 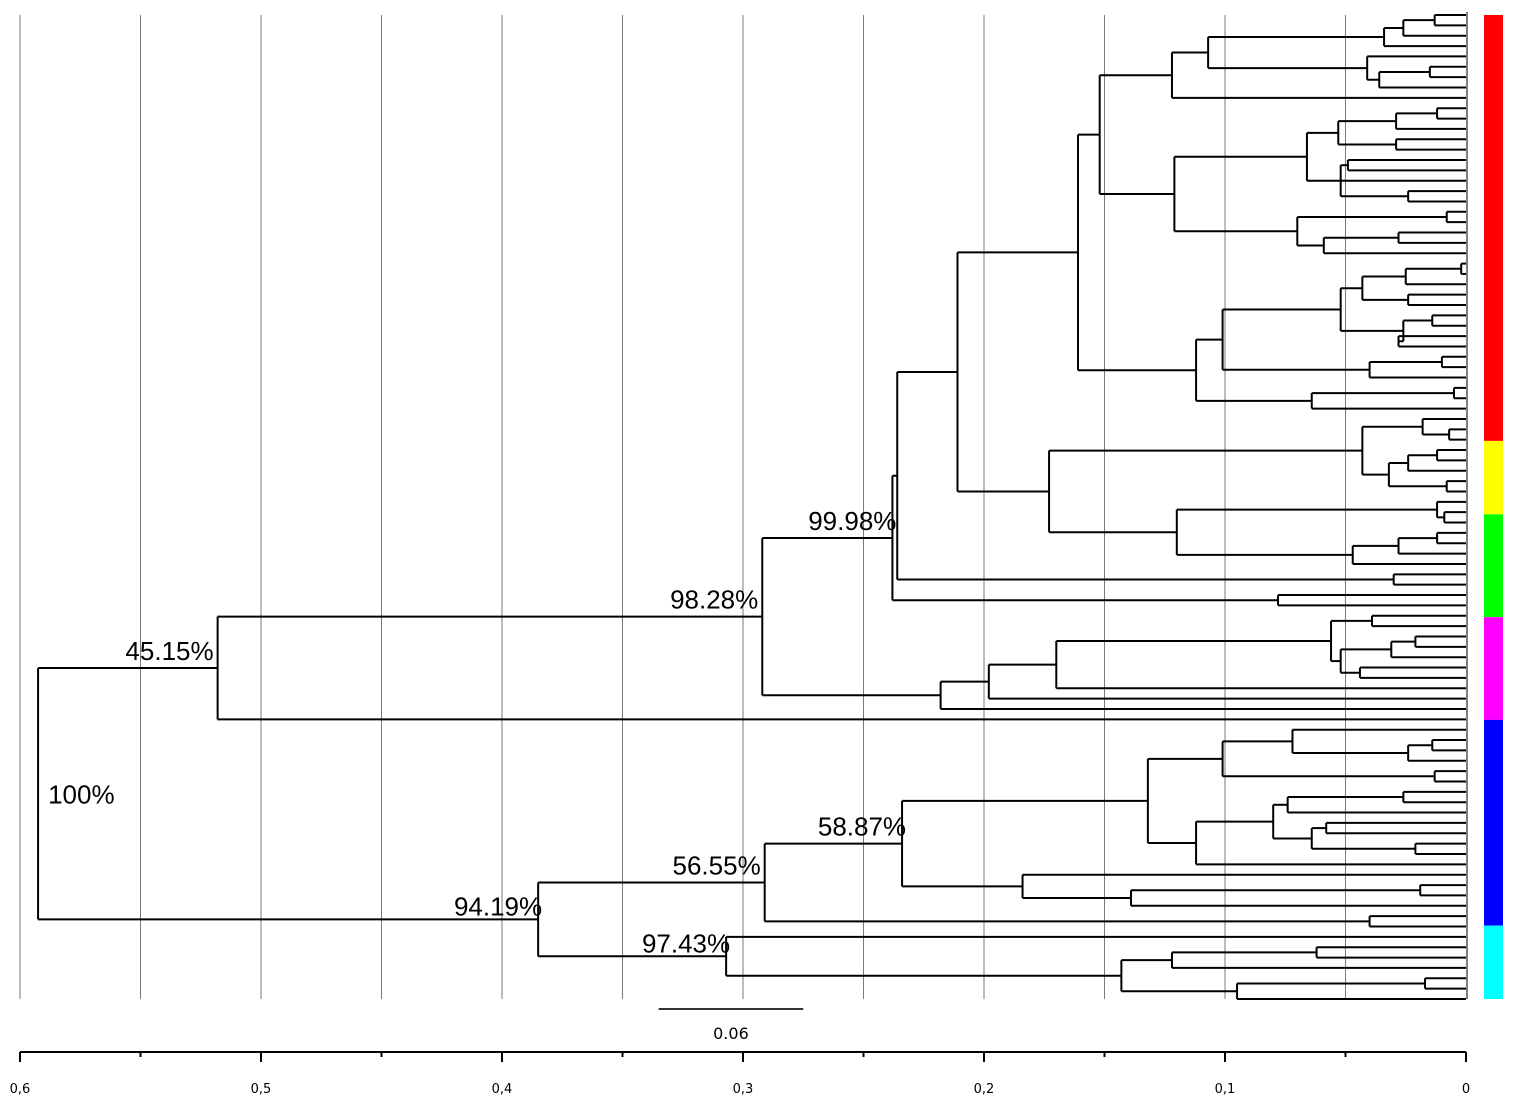 What do you see at coordinates (1493, 668) in the screenshot?
I see `group-bar-magenta` at bounding box center [1493, 668].